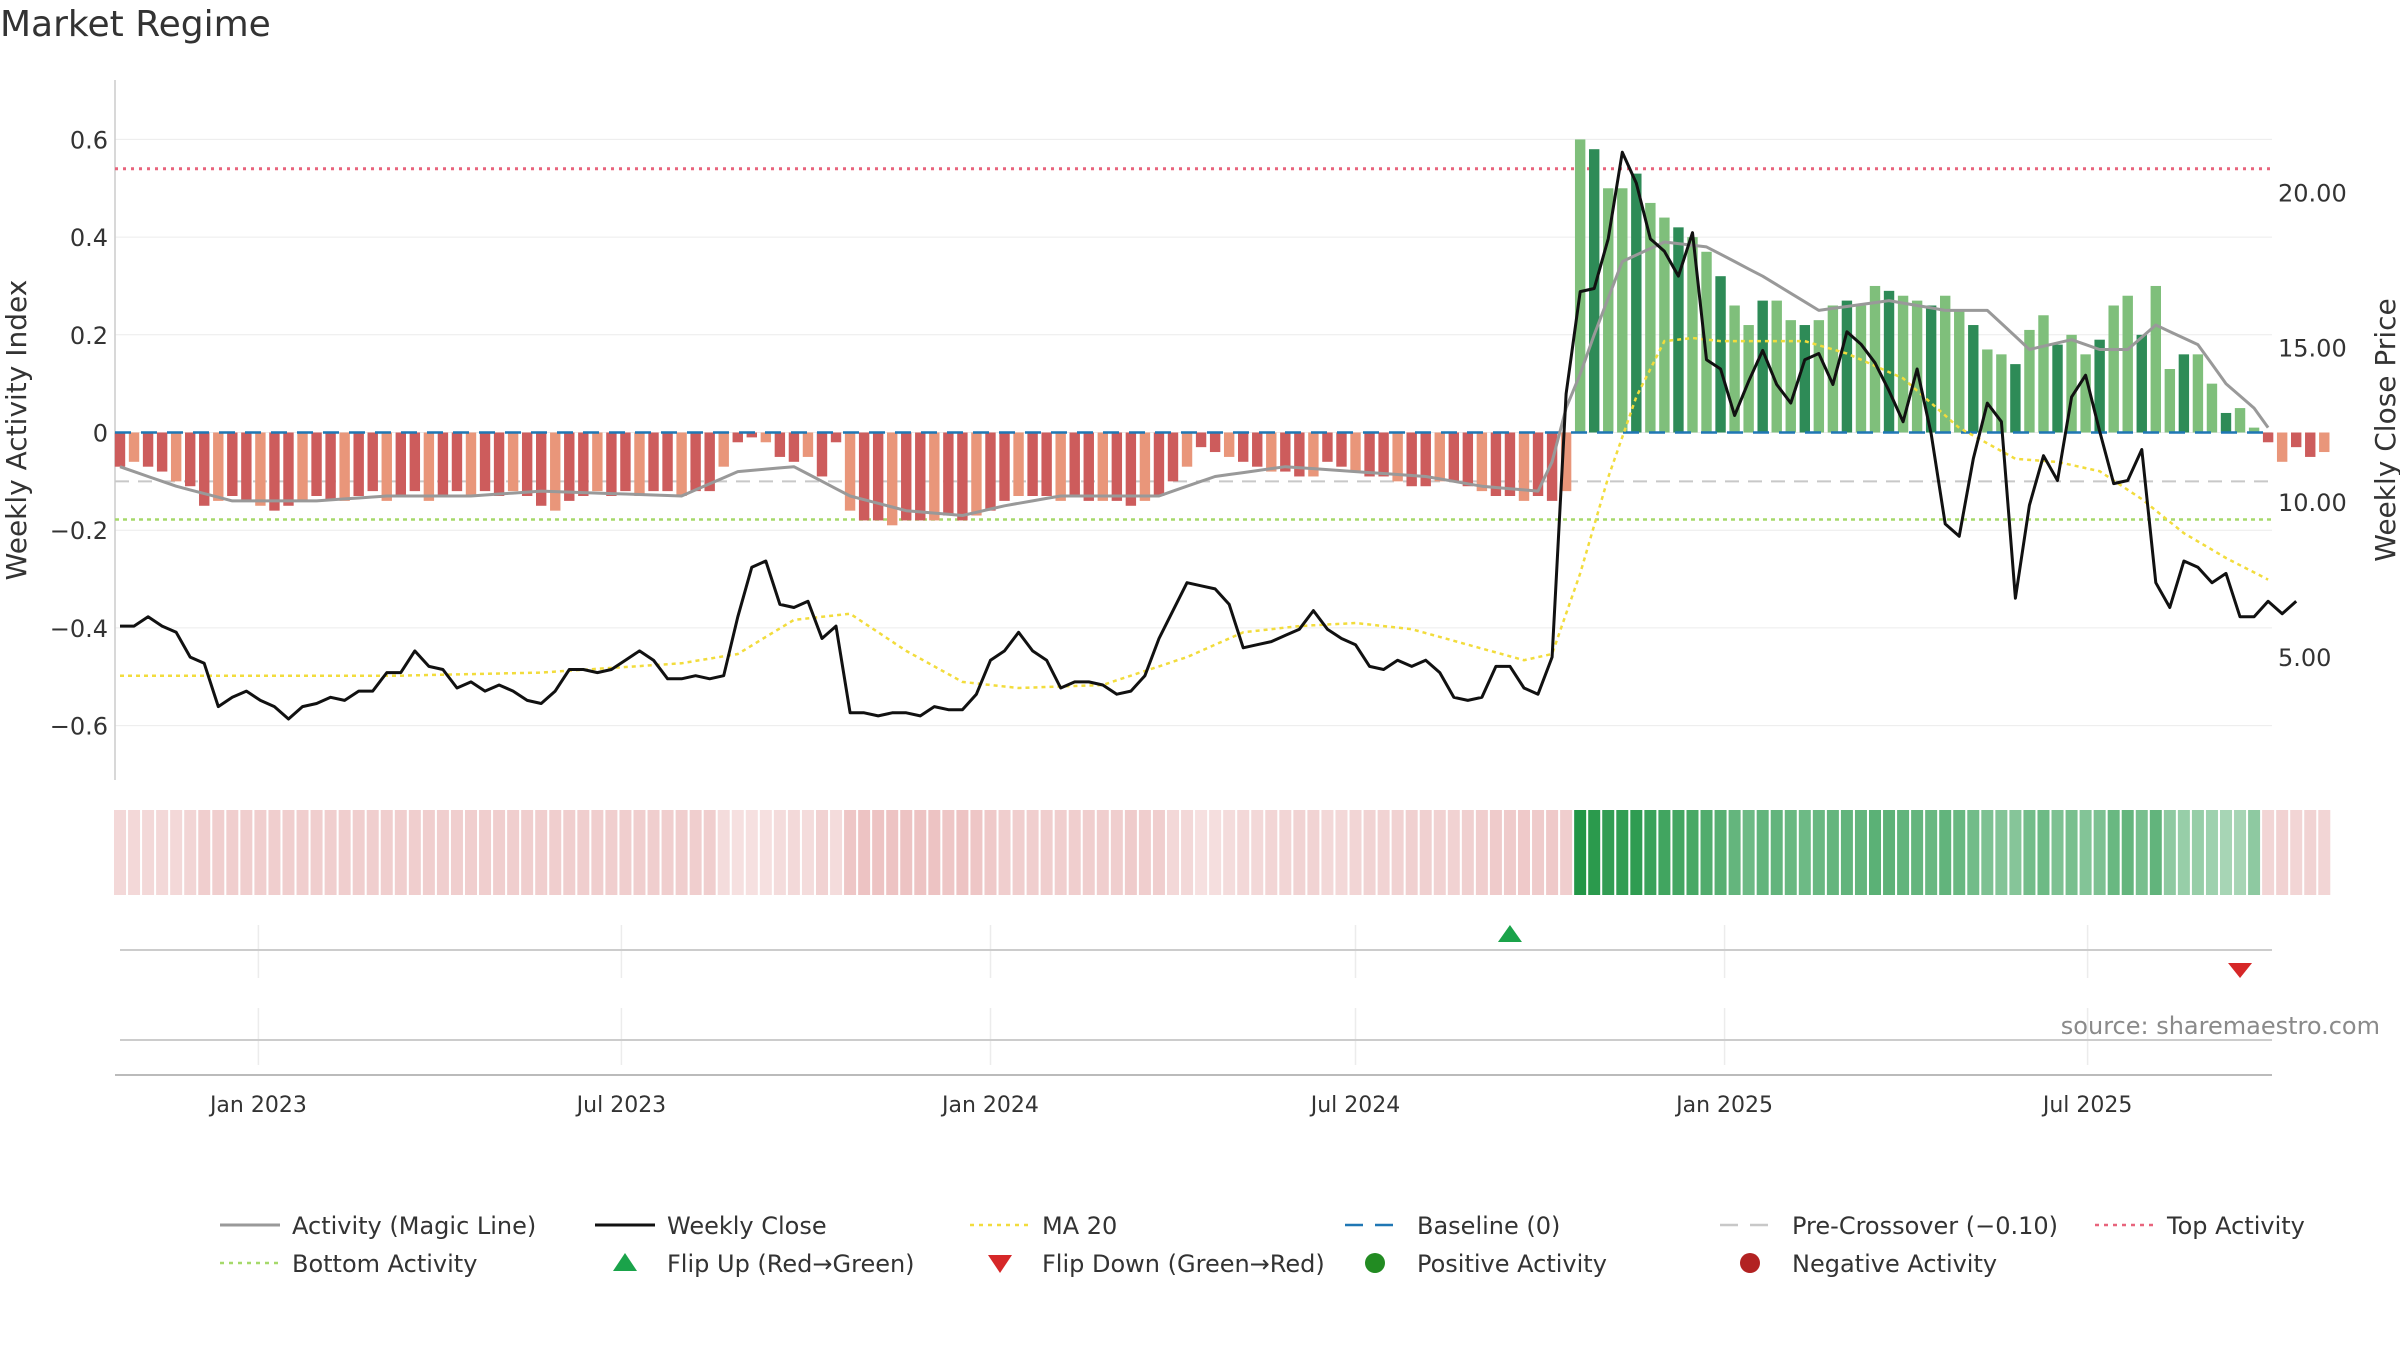 This screenshot has width=2400, height=1354. Describe the element at coordinates (1355, 1105) in the screenshot. I see `x-tick-label: Jul 2024` at that location.